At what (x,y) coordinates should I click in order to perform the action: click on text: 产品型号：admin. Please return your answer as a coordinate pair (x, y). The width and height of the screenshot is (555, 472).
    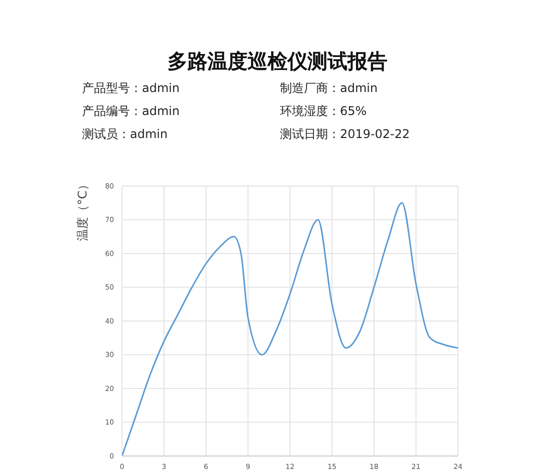
    Looking at the image, I should click on (131, 88).